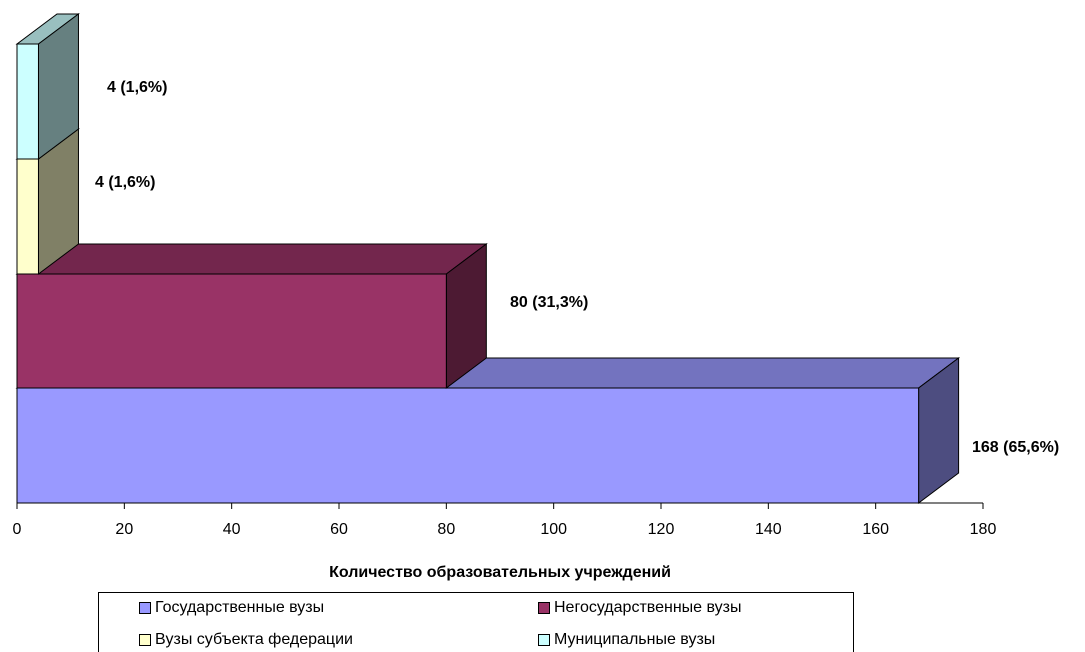 The height and width of the screenshot is (652, 1085). What do you see at coordinates (553, 529) in the screenshot?
I see `x-tick-label-100: 100` at bounding box center [553, 529].